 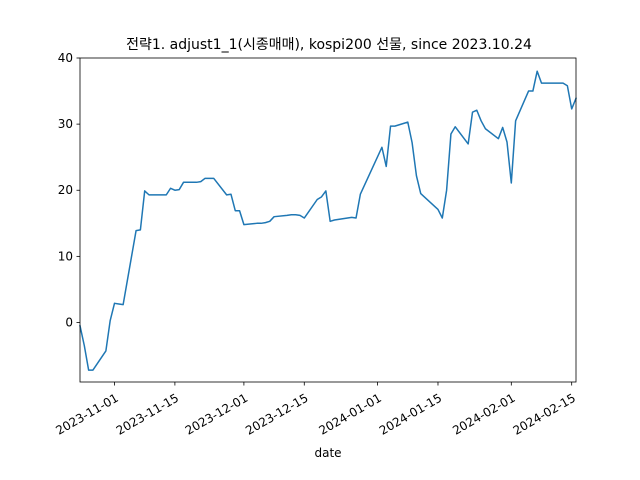 What do you see at coordinates (544, 414) in the screenshot?
I see `x-tick-label: 2024-02-15` at bounding box center [544, 414].